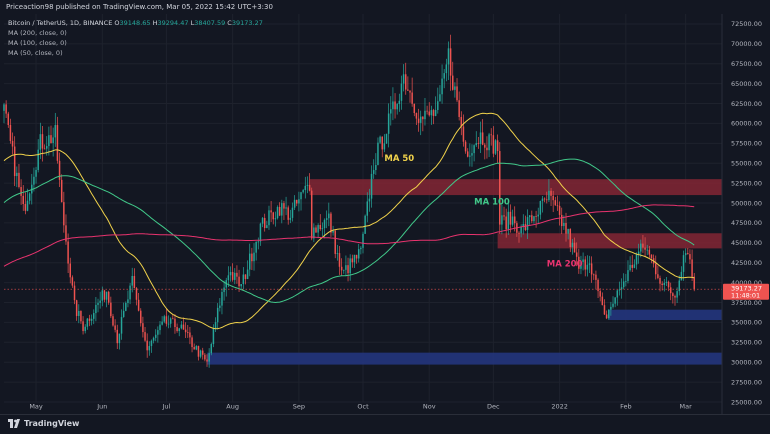 The image size is (770, 434). Describe the element at coordinates (360, 407) in the screenshot. I see `time-axis: May Jun Jul Aug Sep Oct Nov Dec 2022 Feb Mar` at that location.